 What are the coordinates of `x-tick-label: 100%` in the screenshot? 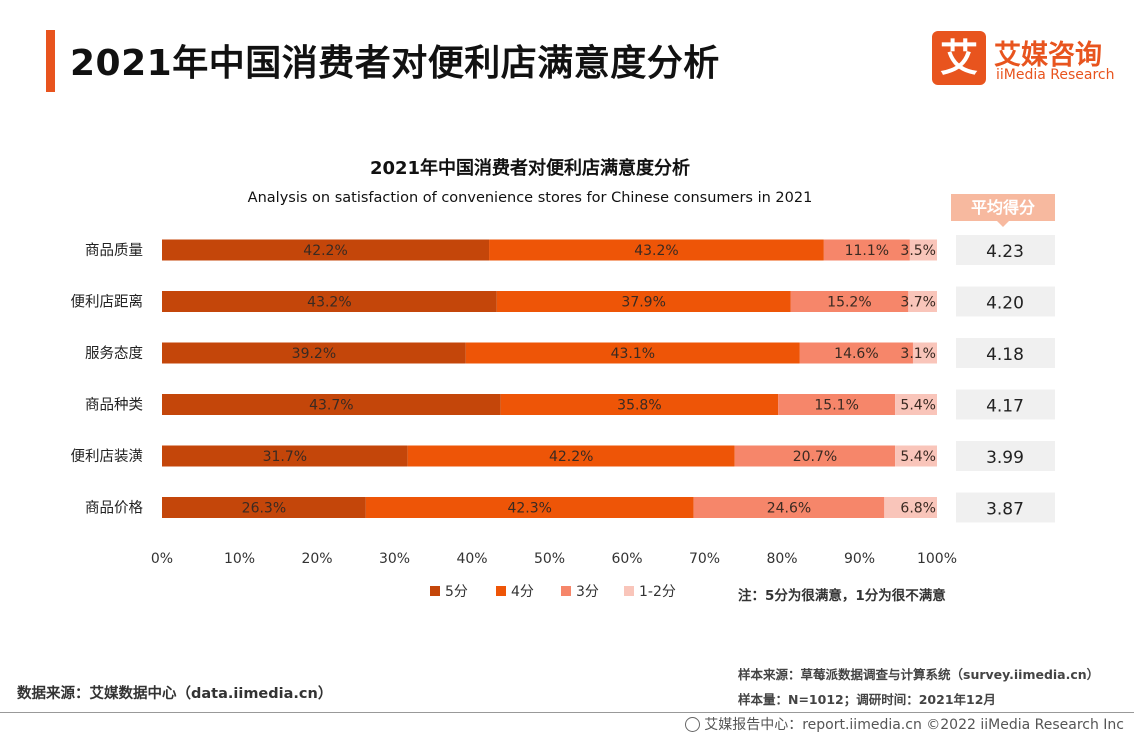 It's located at (937, 559).